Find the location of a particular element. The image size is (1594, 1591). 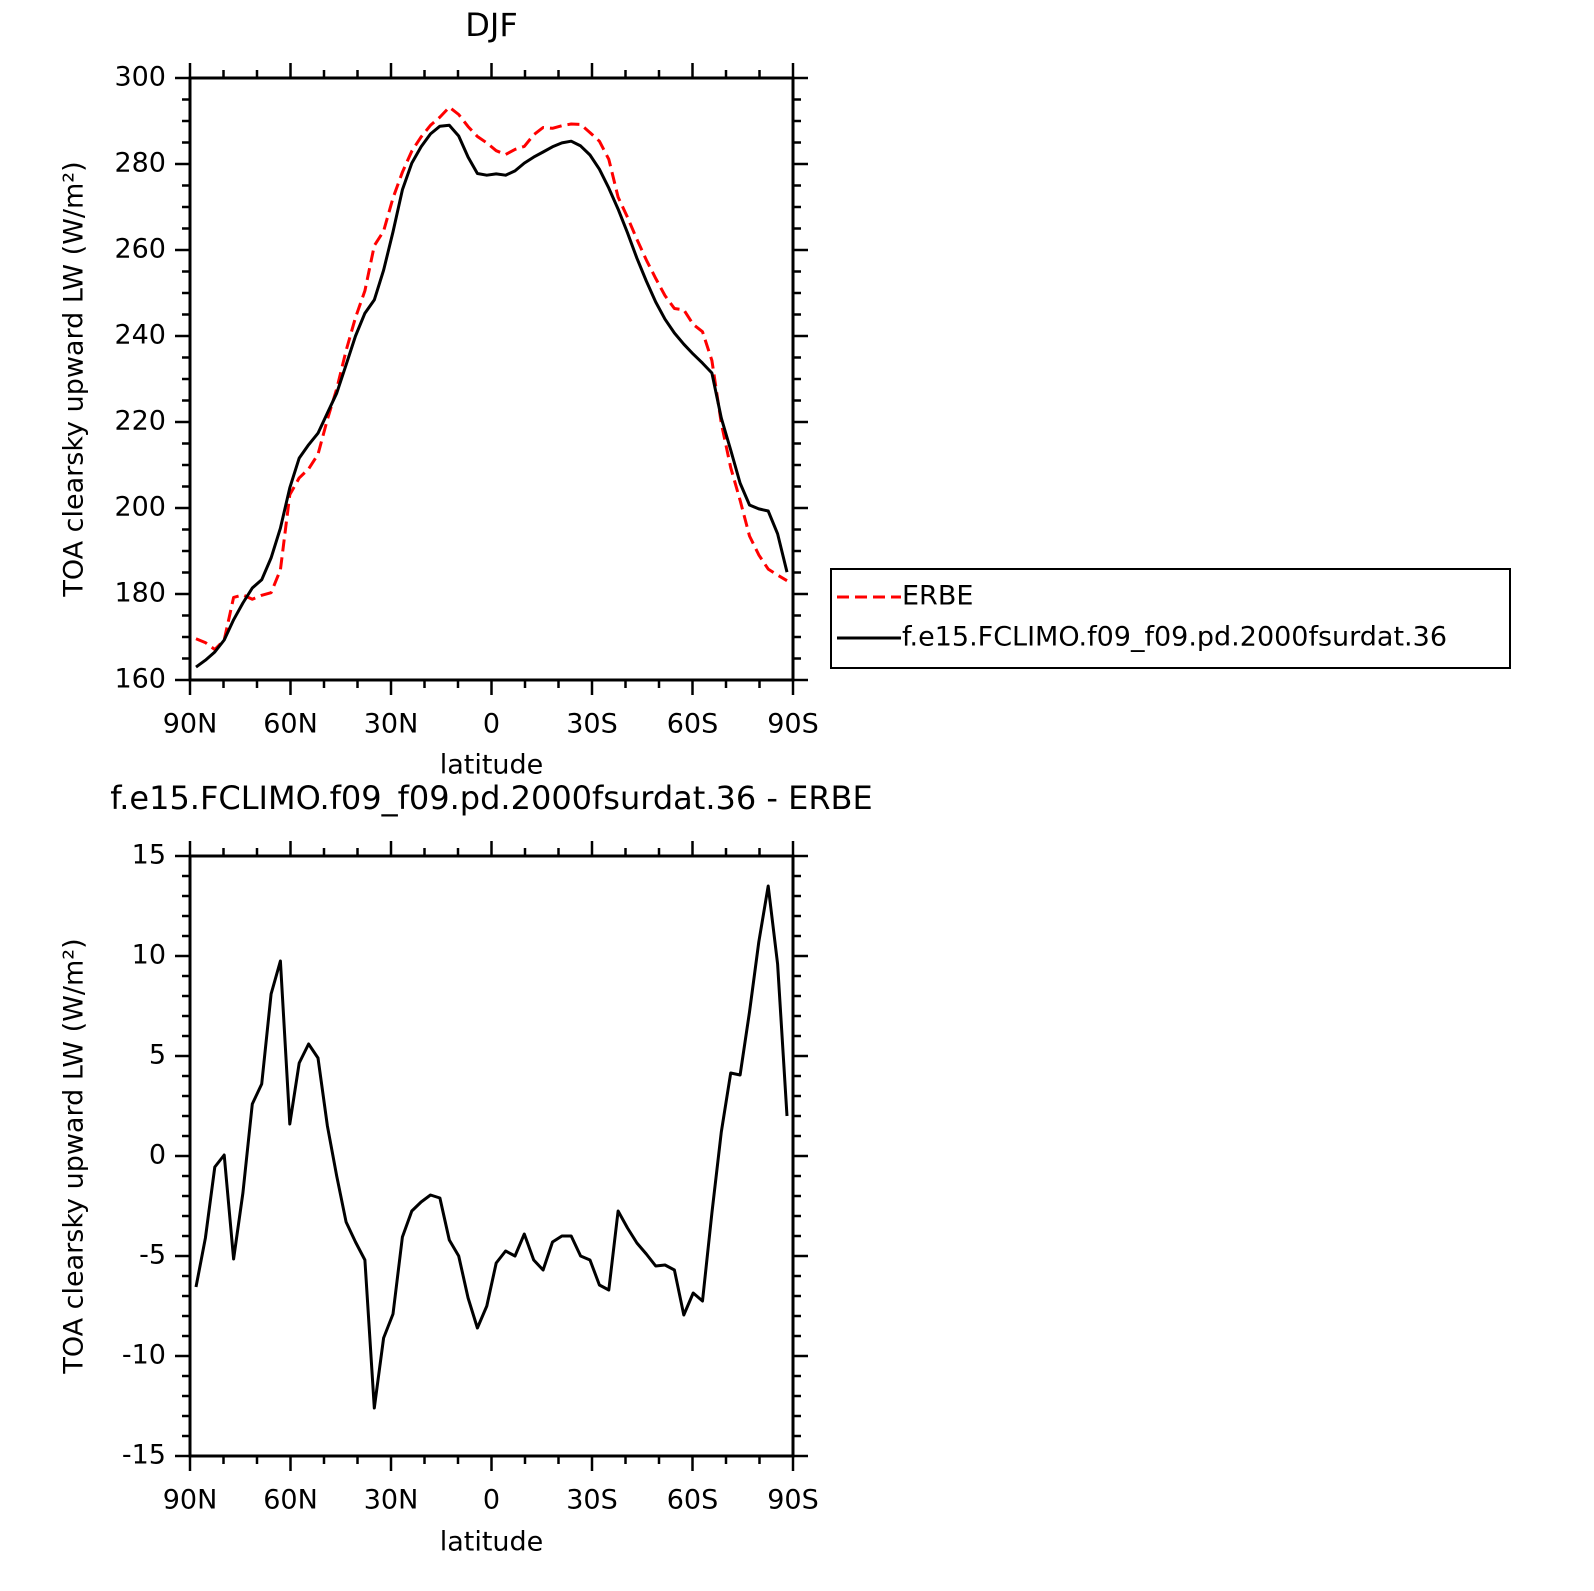

y-tick-label: 240 is located at coordinates (140, 335).